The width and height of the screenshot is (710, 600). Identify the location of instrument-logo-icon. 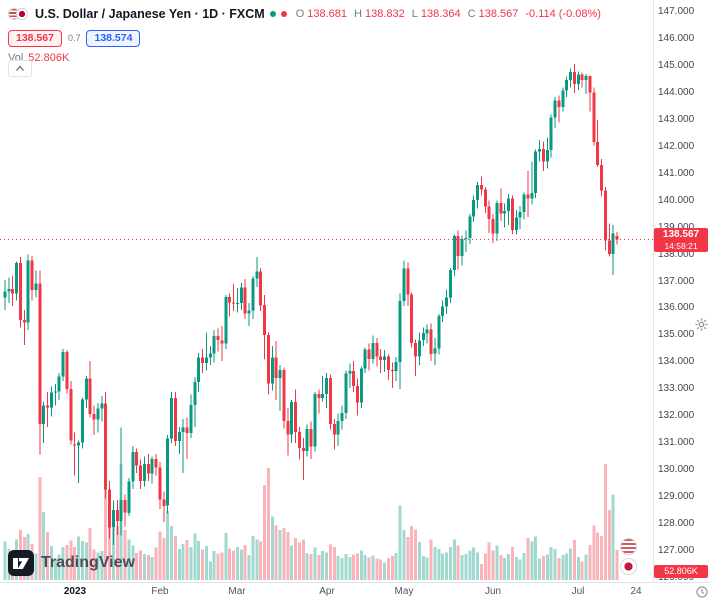
(19, 14).